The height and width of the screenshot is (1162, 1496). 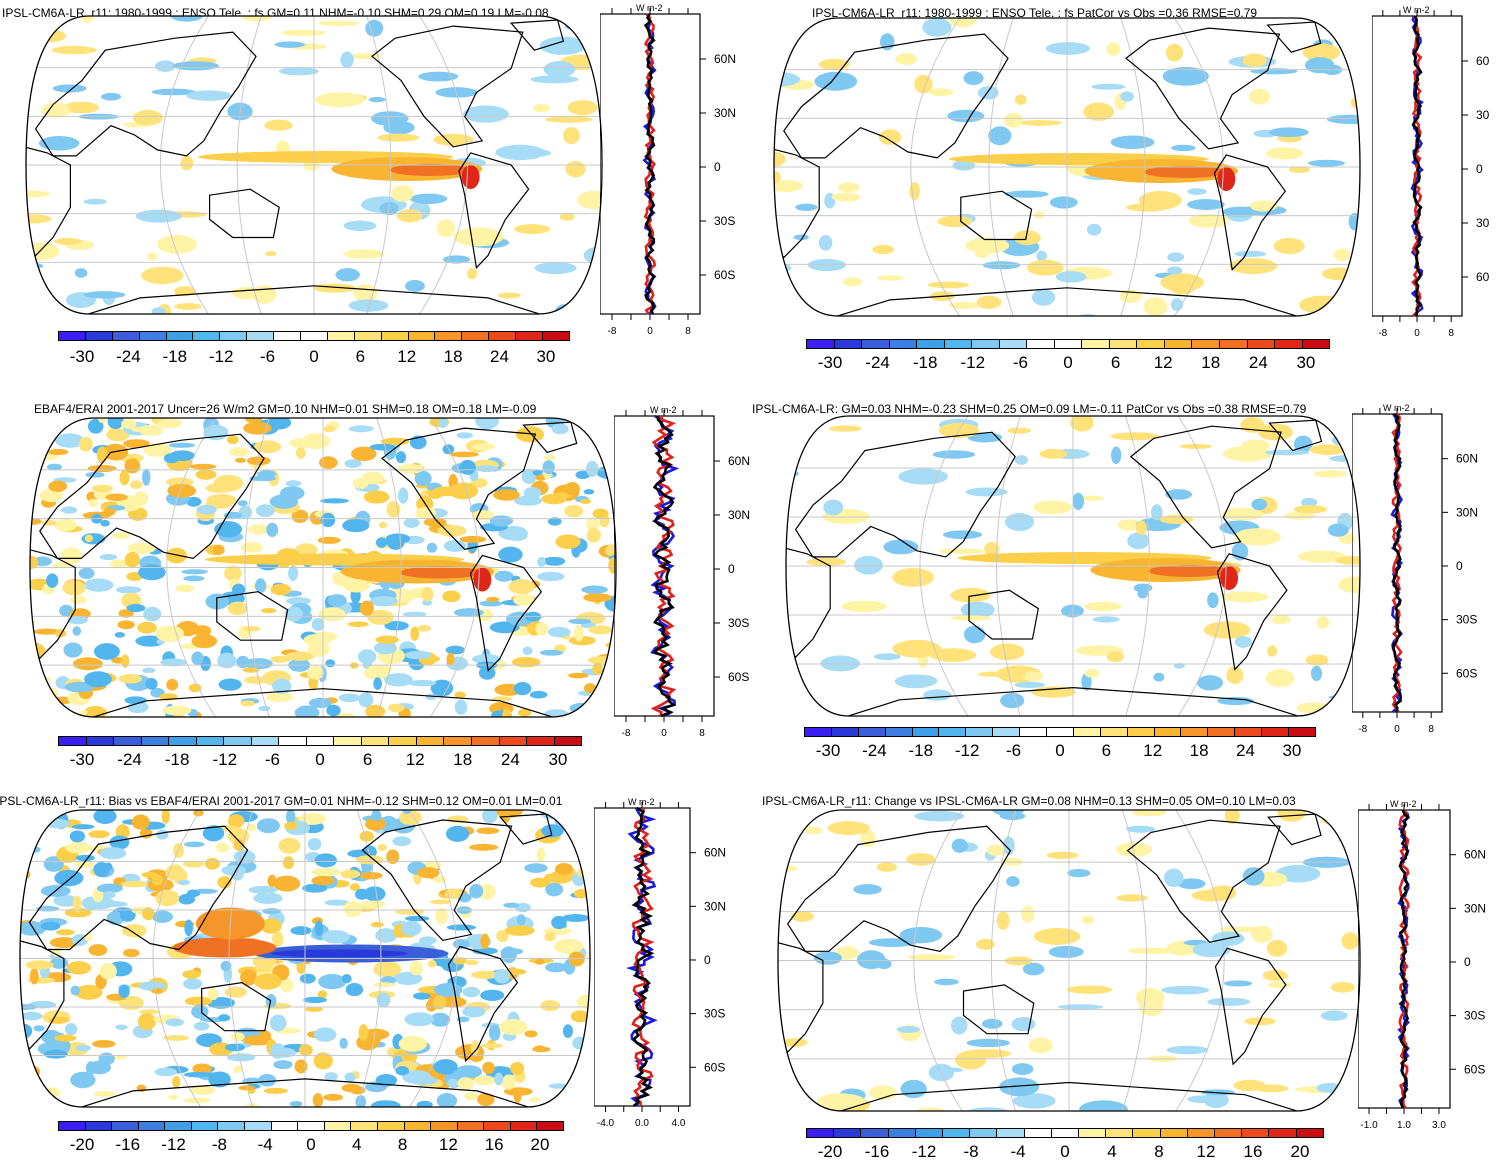 What do you see at coordinates (1253, 1151) in the screenshot?
I see `colorbar-tick: 16` at bounding box center [1253, 1151].